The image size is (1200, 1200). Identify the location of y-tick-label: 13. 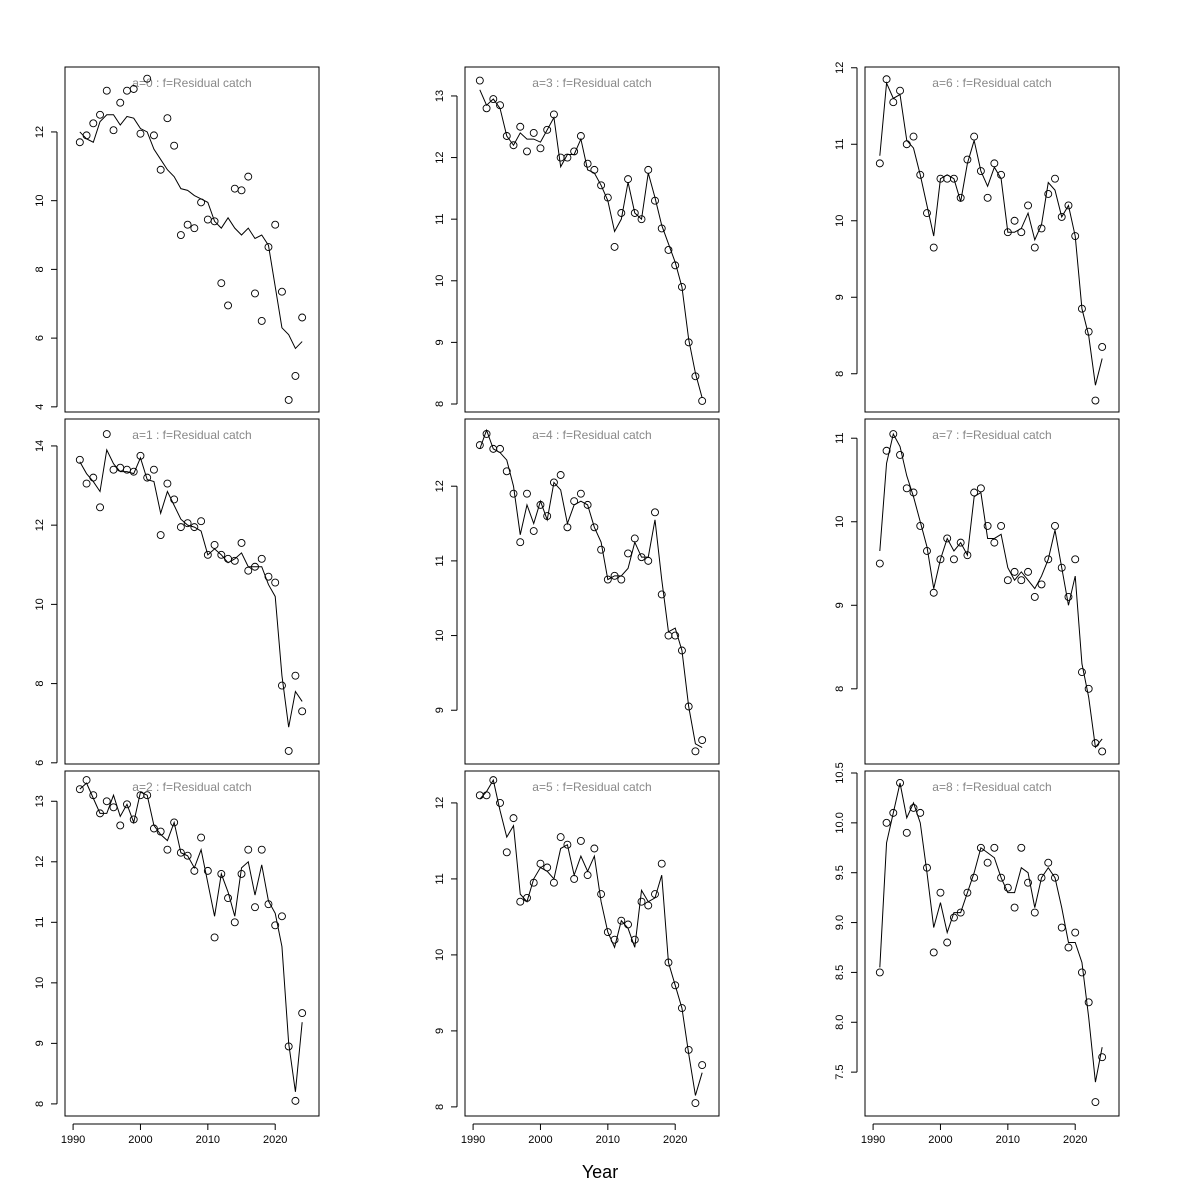
(440, 96).